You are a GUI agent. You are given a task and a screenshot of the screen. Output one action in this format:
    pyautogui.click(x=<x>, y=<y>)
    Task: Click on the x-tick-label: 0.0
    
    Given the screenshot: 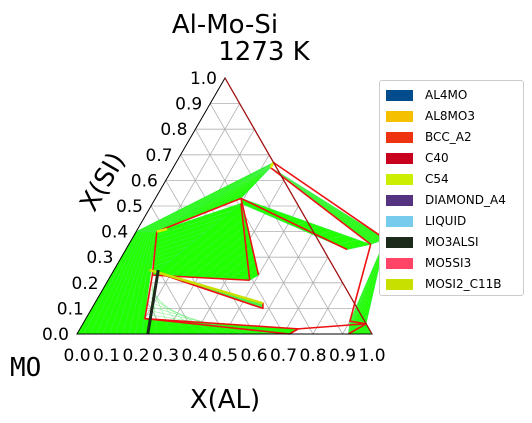 What is the action you would take?
    pyautogui.click(x=76, y=356)
    